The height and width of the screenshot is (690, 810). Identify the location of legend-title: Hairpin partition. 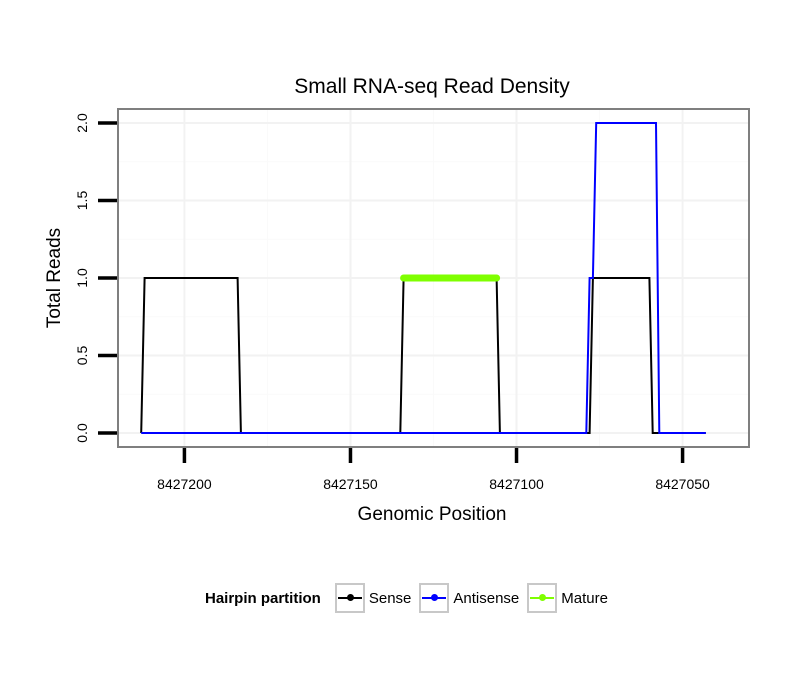
(263, 598).